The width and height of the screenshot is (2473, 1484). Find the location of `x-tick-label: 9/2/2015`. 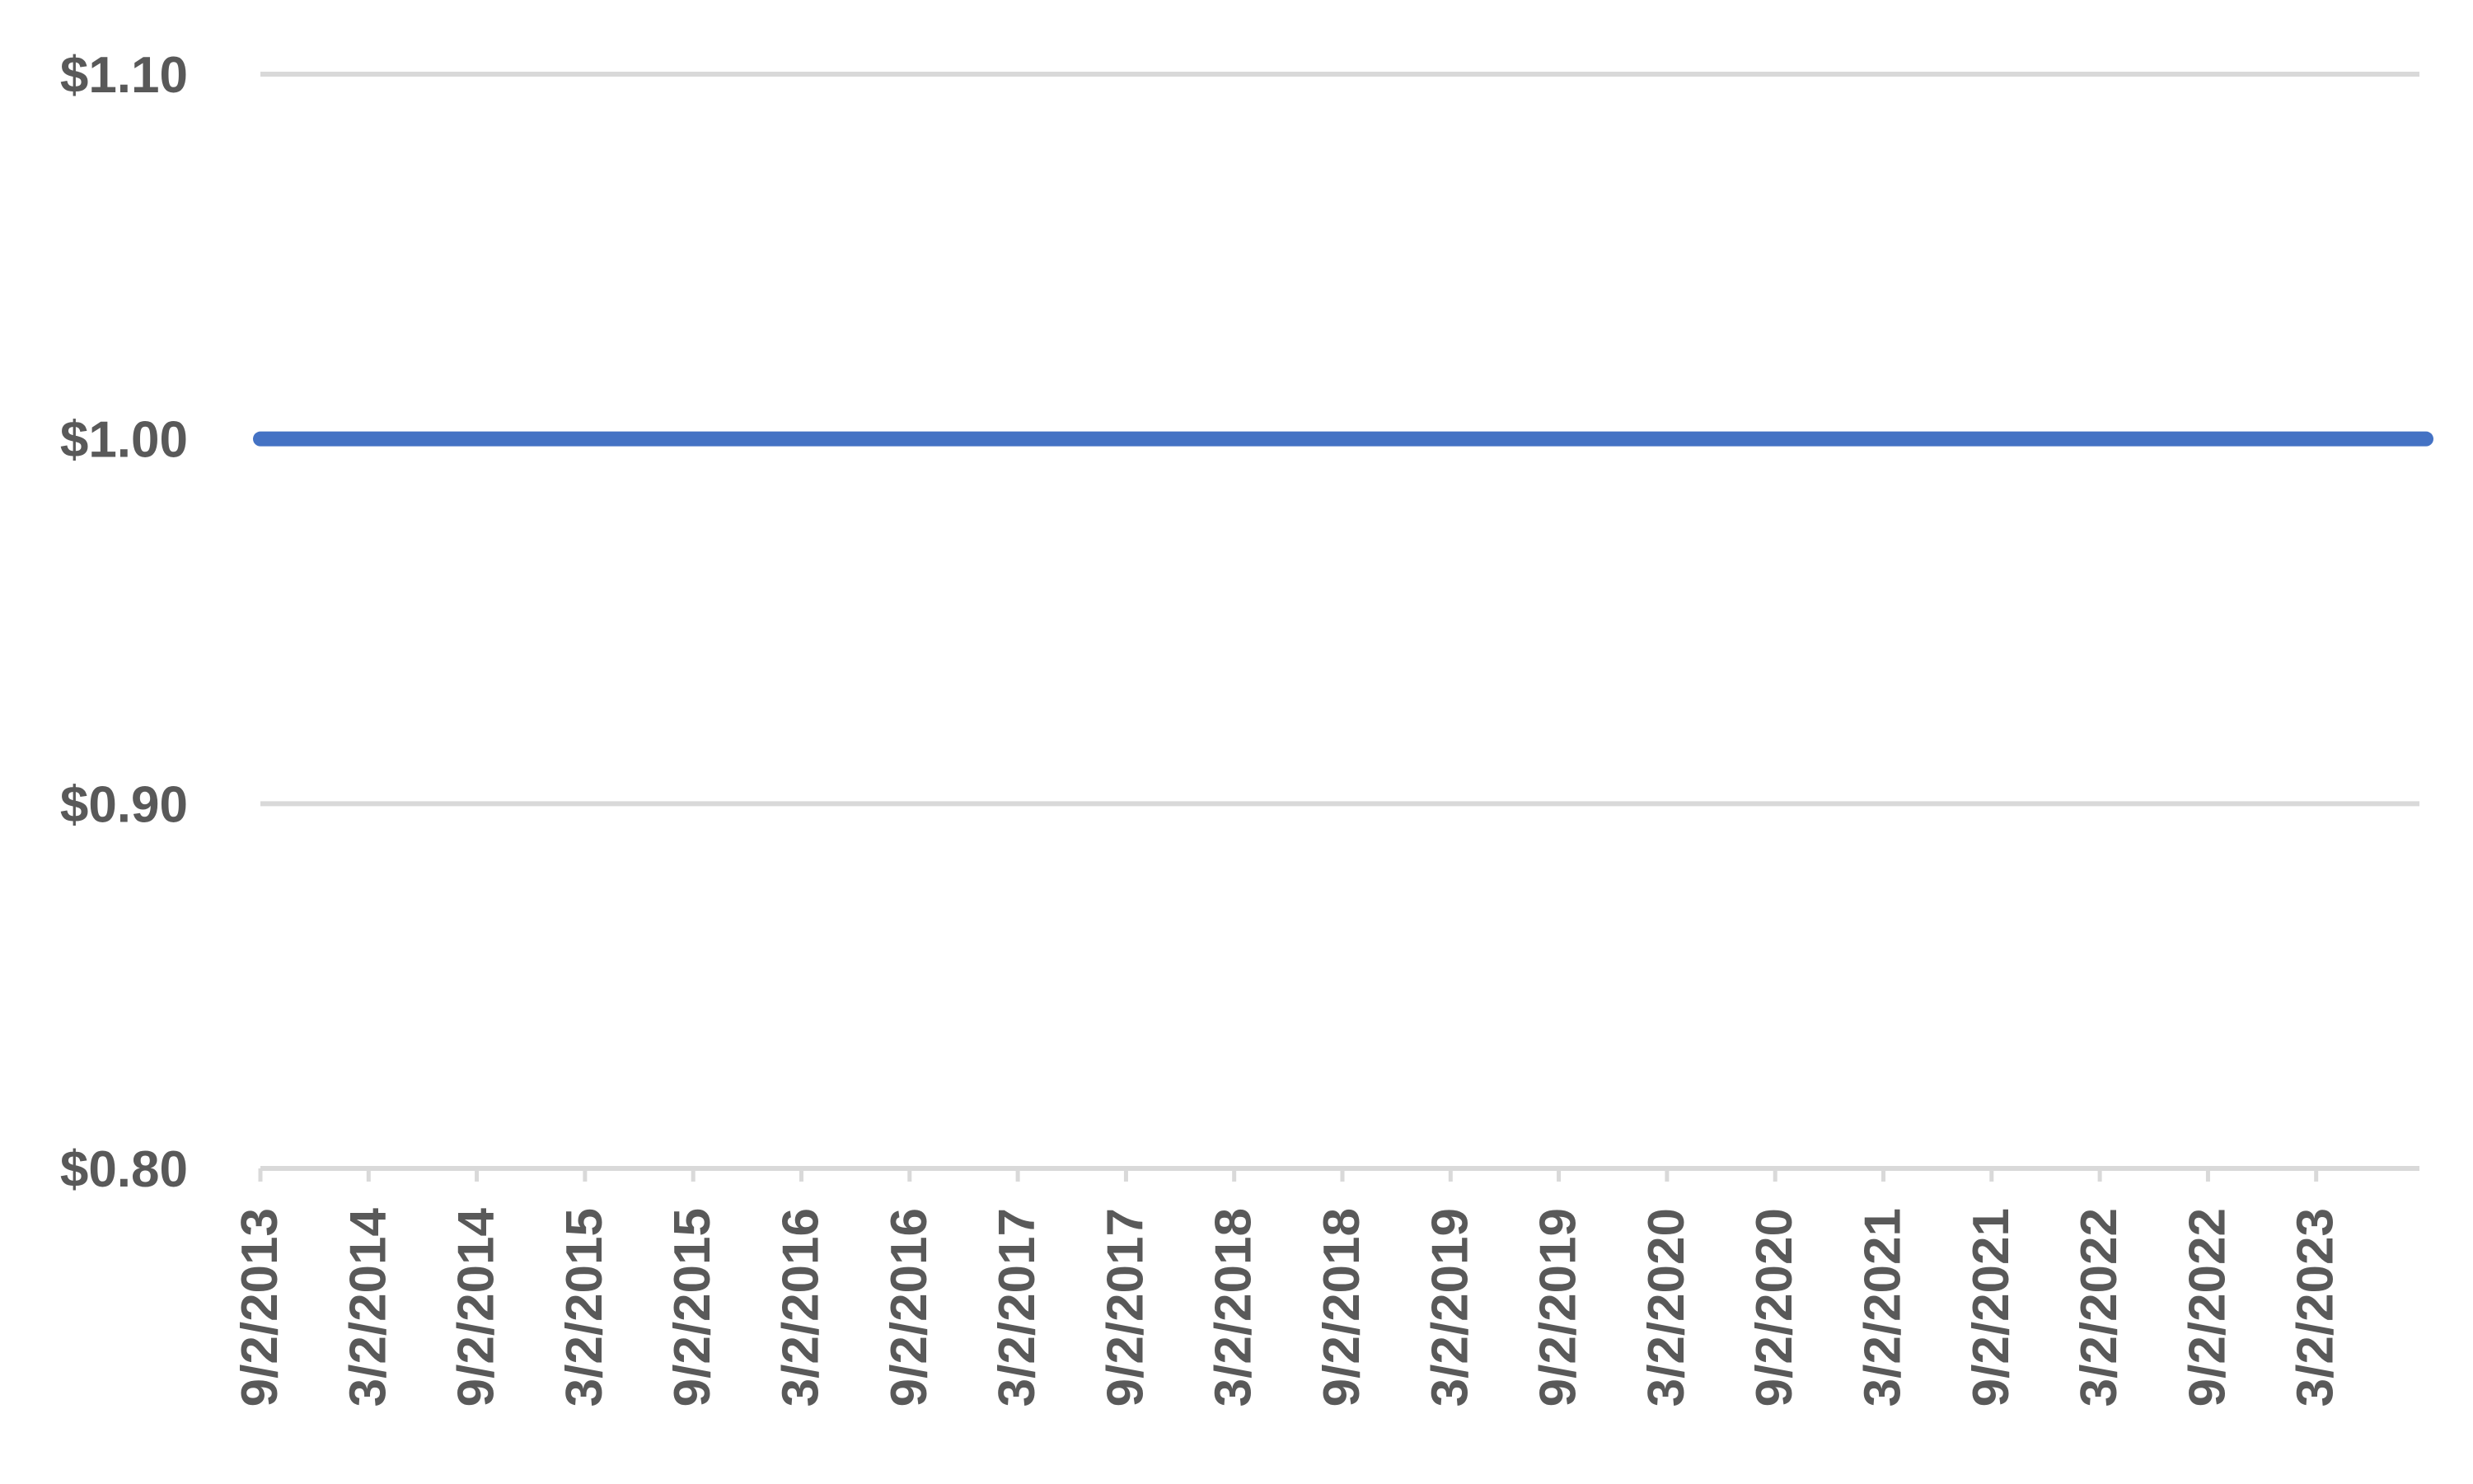

x-tick-label: 9/2/2015 is located at coordinates (692, 1308).